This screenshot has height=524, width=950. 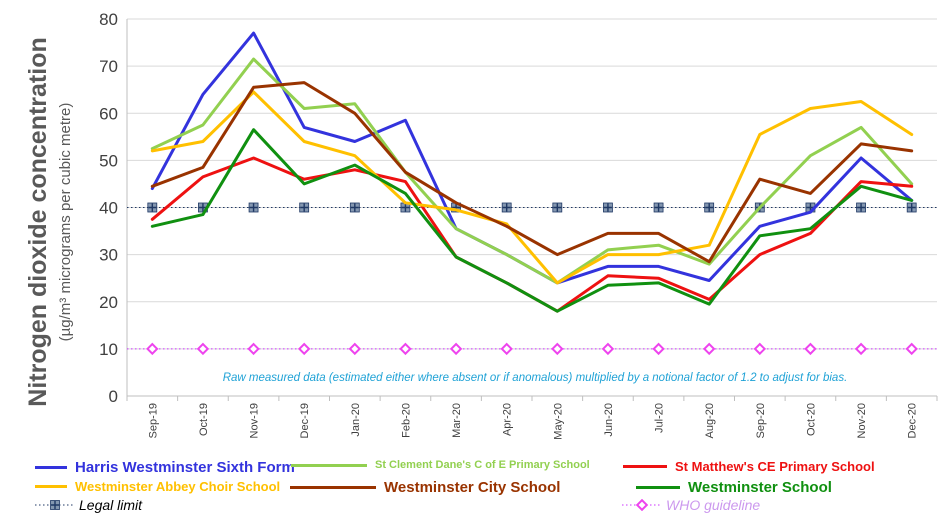 I want to click on legend-item: Westminster City School, so click(x=425, y=487).